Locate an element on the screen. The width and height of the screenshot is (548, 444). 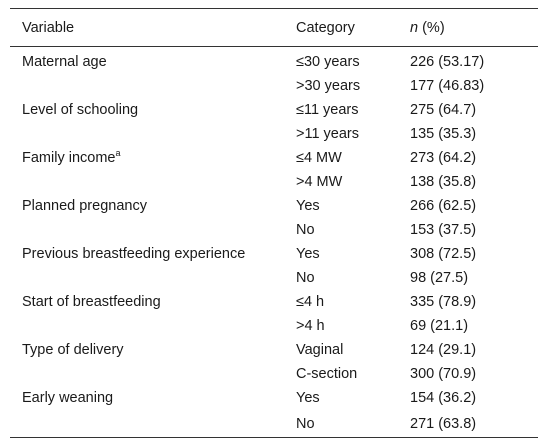
cell-value: 69 (21.1) is located at coordinates (439, 326).